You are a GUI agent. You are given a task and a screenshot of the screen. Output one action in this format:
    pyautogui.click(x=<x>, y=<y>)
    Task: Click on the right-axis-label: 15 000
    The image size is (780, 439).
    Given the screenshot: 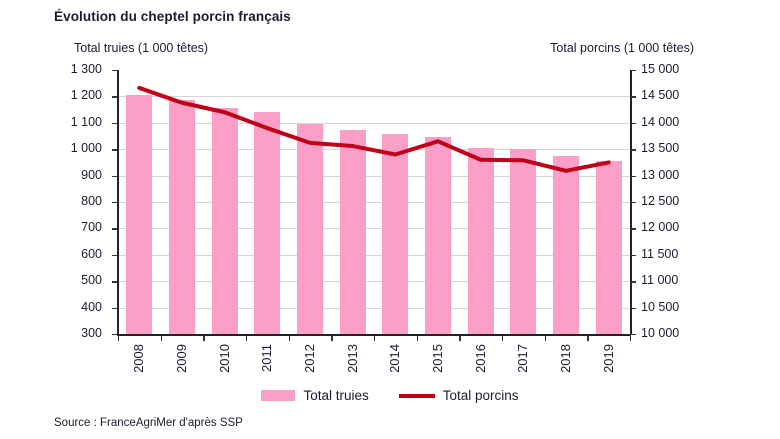 What is the action you would take?
    pyautogui.click(x=660, y=69)
    